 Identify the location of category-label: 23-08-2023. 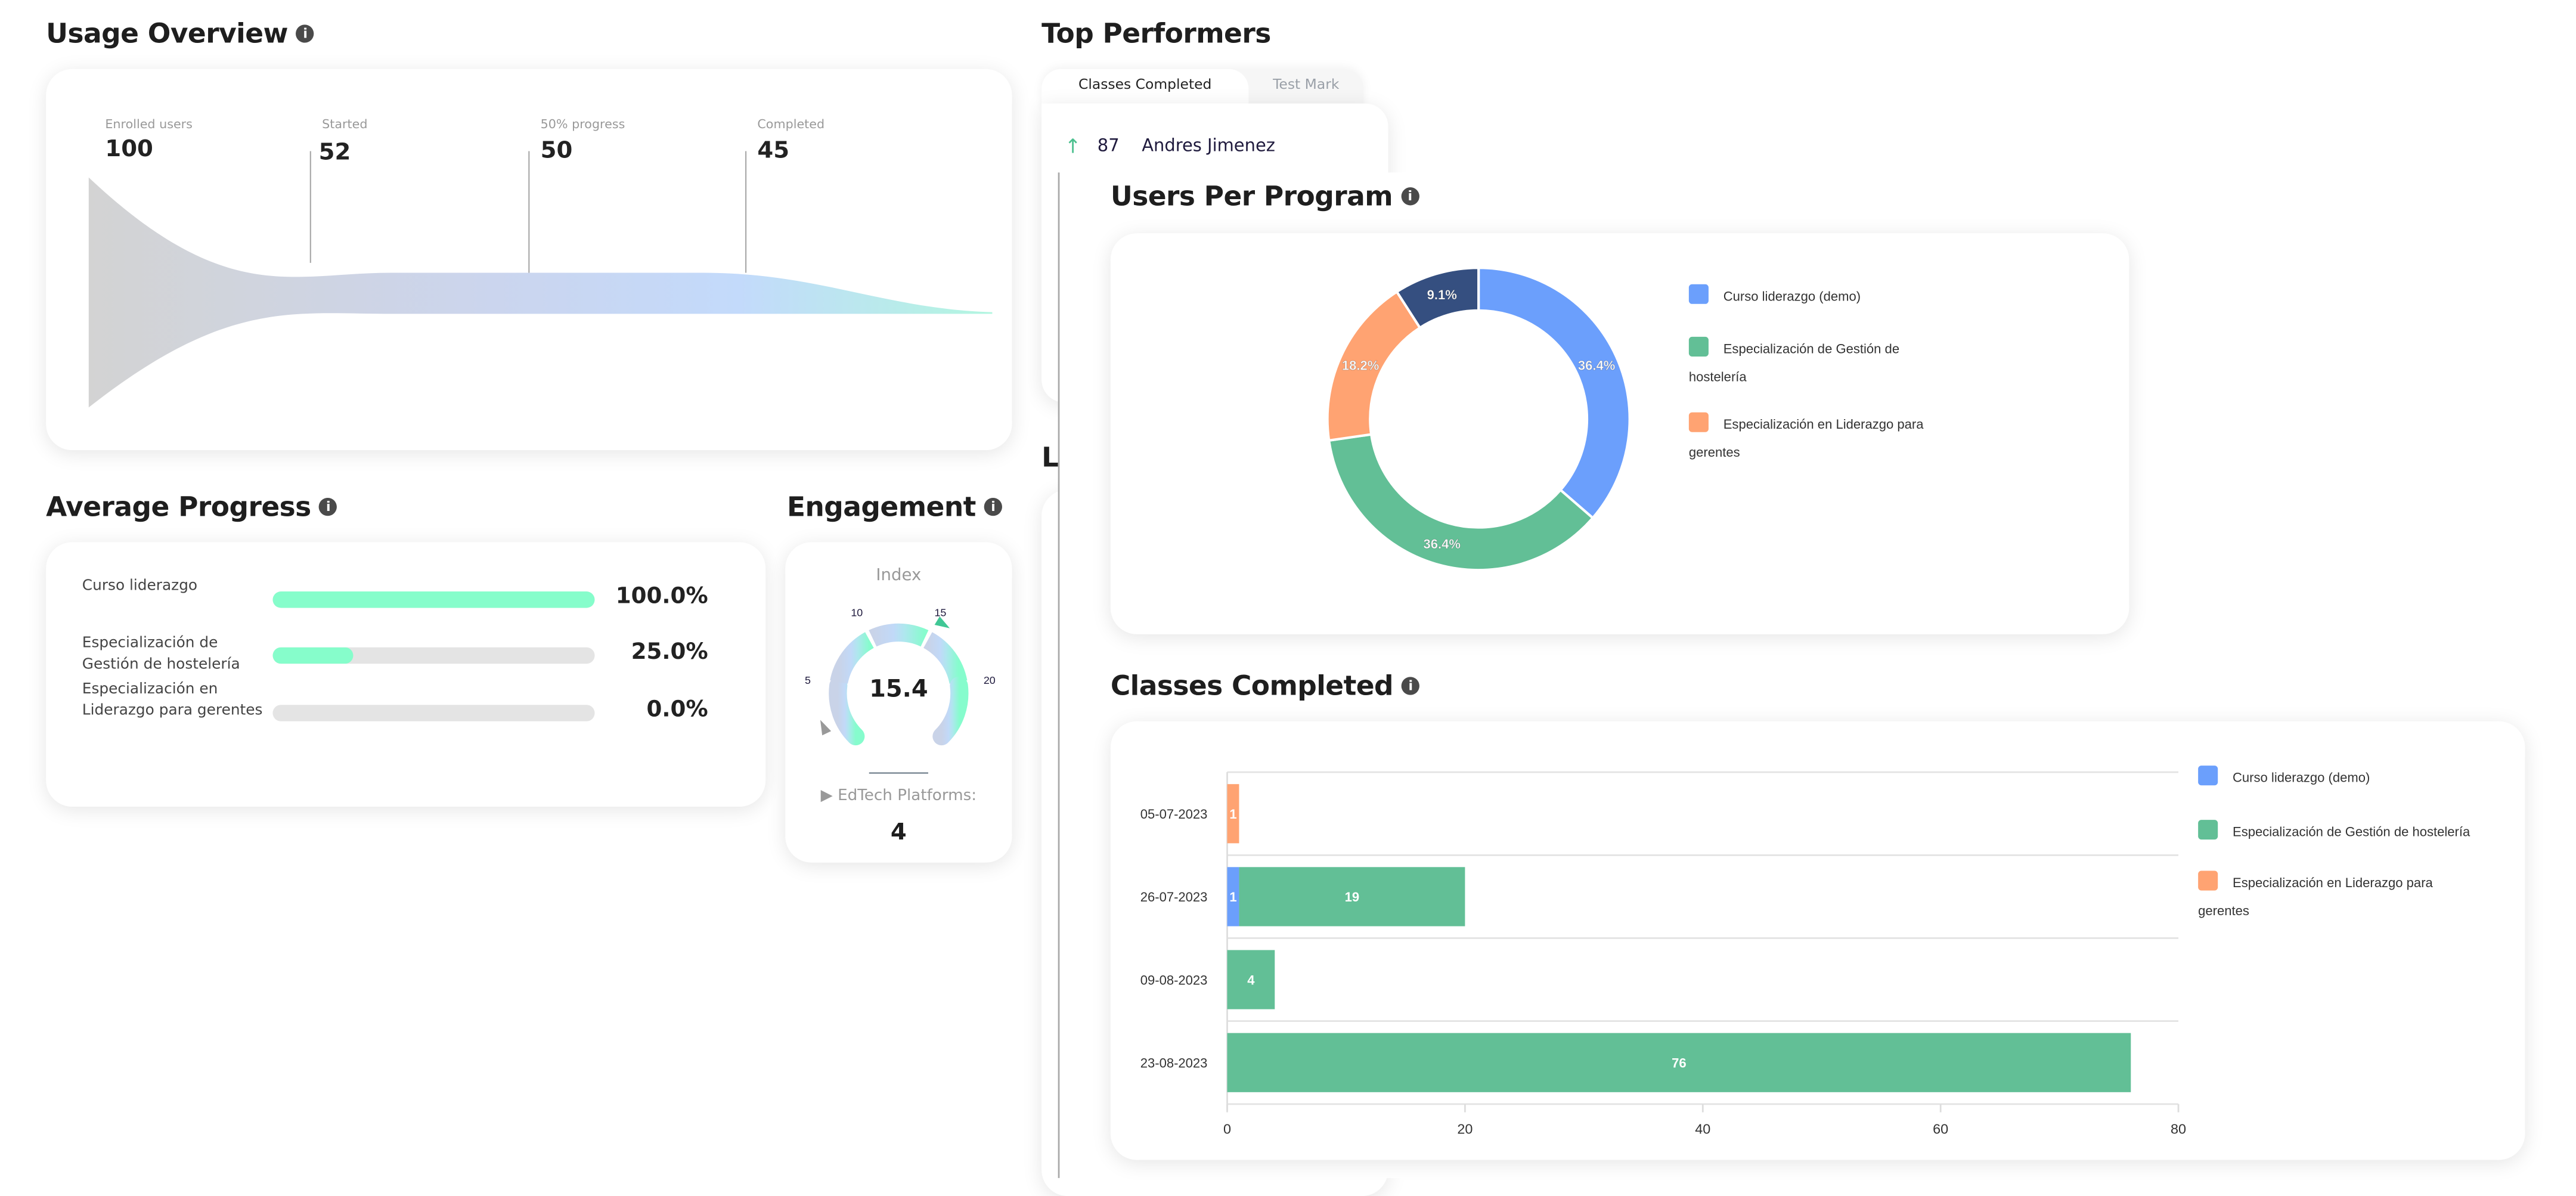
(1174, 1063).